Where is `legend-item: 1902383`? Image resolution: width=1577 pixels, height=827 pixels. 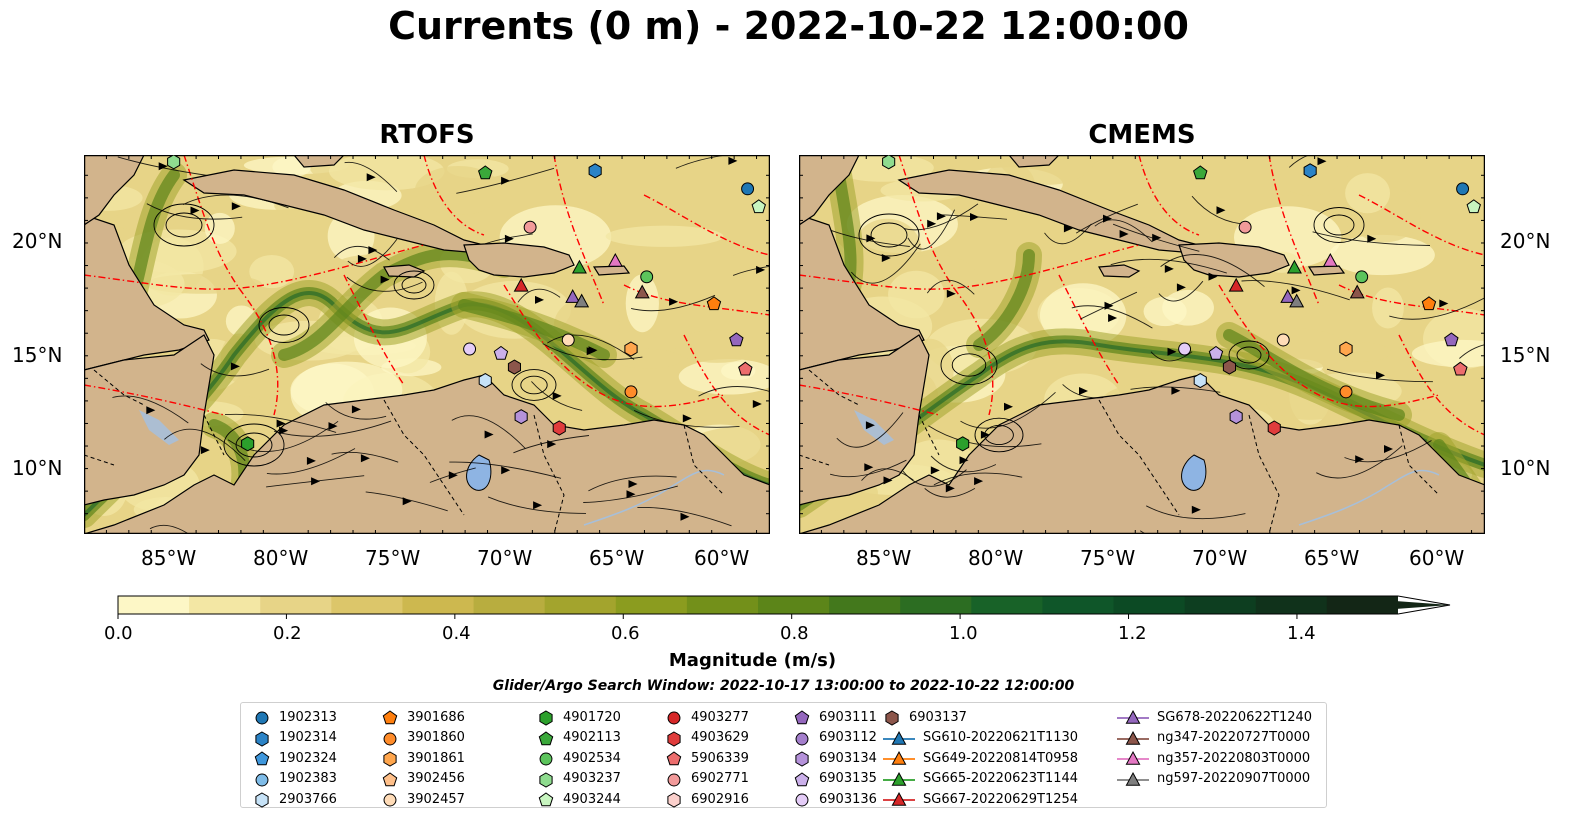 legend-item: 1902383 is located at coordinates (295, 779).